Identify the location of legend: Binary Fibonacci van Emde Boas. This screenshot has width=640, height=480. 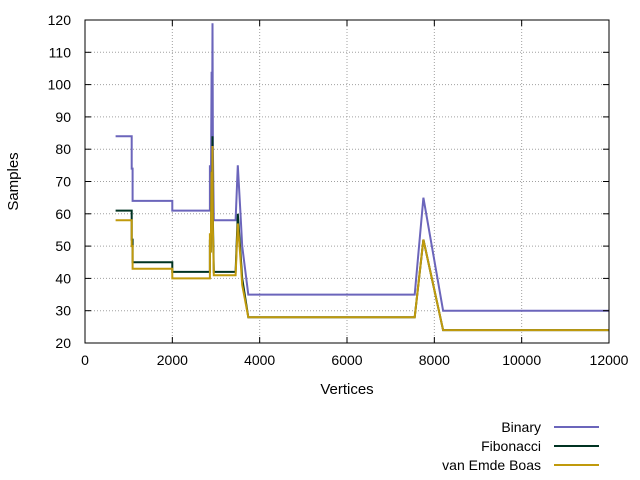
(520, 446).